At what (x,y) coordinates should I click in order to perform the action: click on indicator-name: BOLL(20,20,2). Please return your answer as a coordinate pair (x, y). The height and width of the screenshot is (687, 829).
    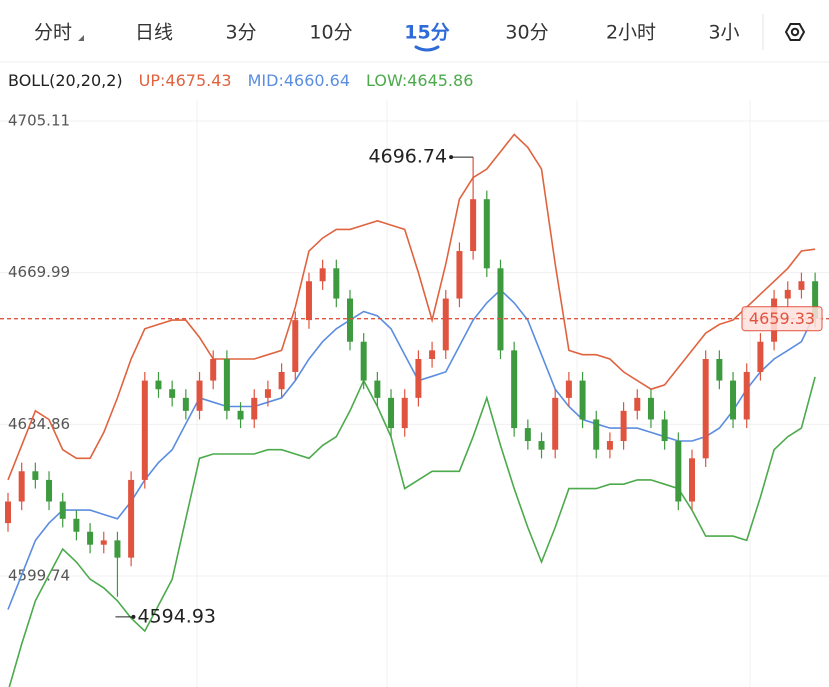
    Looking at the image, I should click on (65, 80).